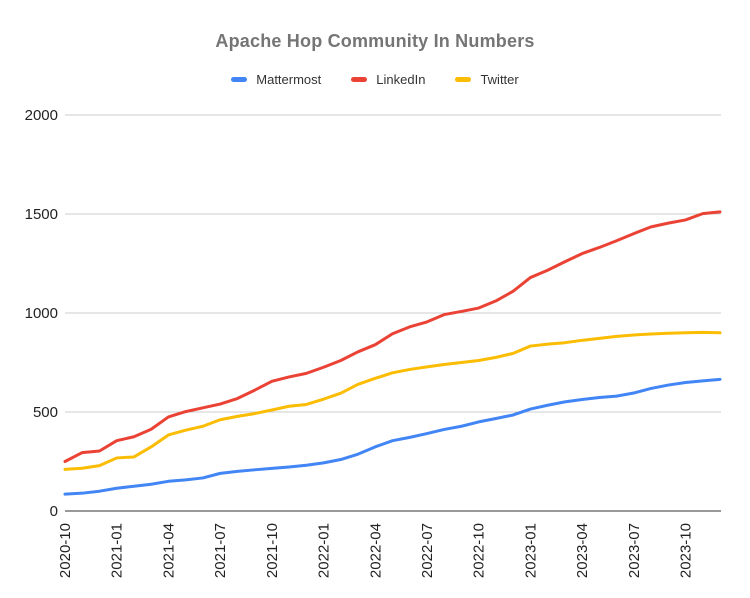  I want to click on legend-label: LinkedIn, so click(401, 79).